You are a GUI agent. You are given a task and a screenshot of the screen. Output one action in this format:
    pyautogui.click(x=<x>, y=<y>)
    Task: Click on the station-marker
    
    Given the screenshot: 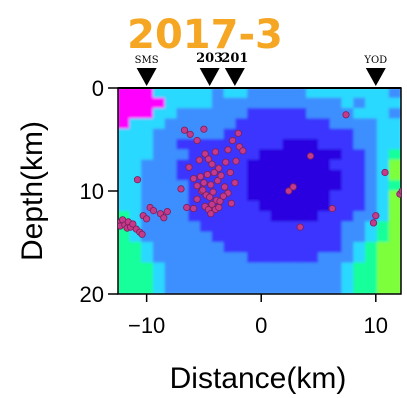 What is the action you would take?
    pyautogui.click(x=209, y=77)
    